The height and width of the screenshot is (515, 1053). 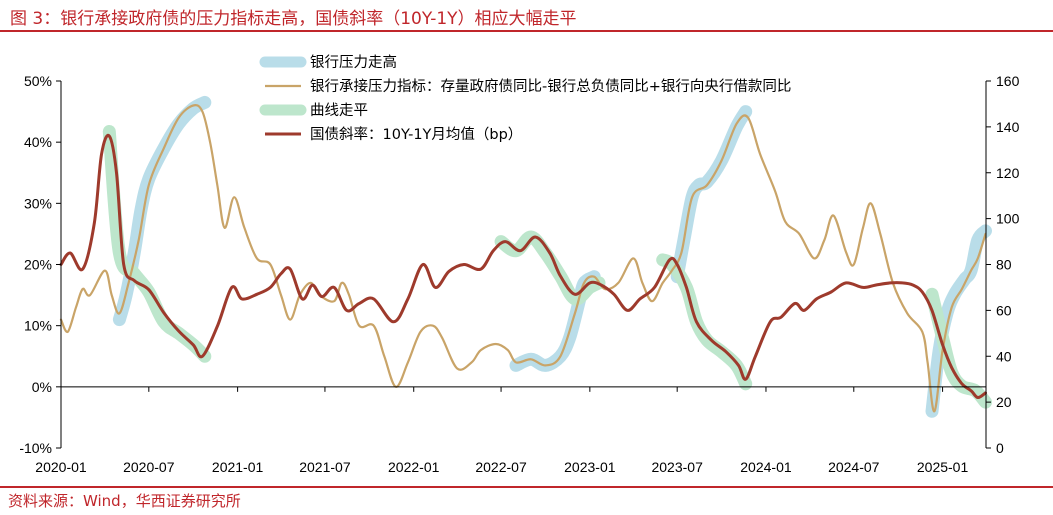 What do you see at coordinates (238, 467) in the screenshot?
I see `x-tick-label: 2021-01` at bounding box center [238, 467].